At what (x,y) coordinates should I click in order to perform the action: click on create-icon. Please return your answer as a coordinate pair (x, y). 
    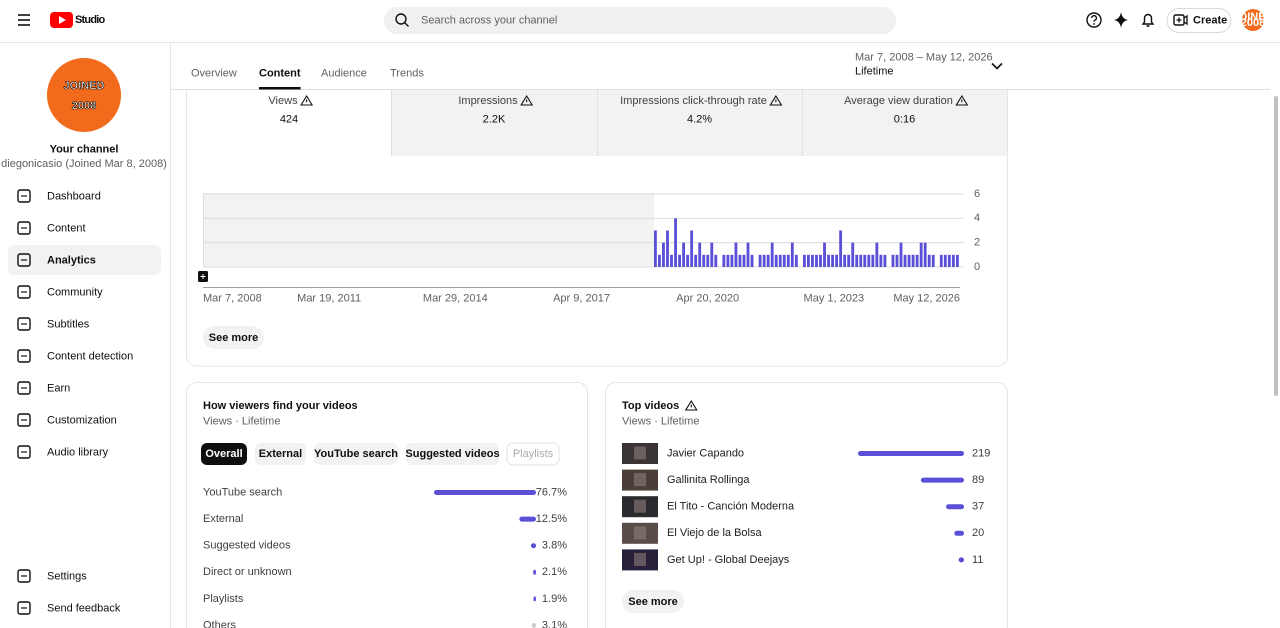
    Looking at the image, I should click on (1179, 20).